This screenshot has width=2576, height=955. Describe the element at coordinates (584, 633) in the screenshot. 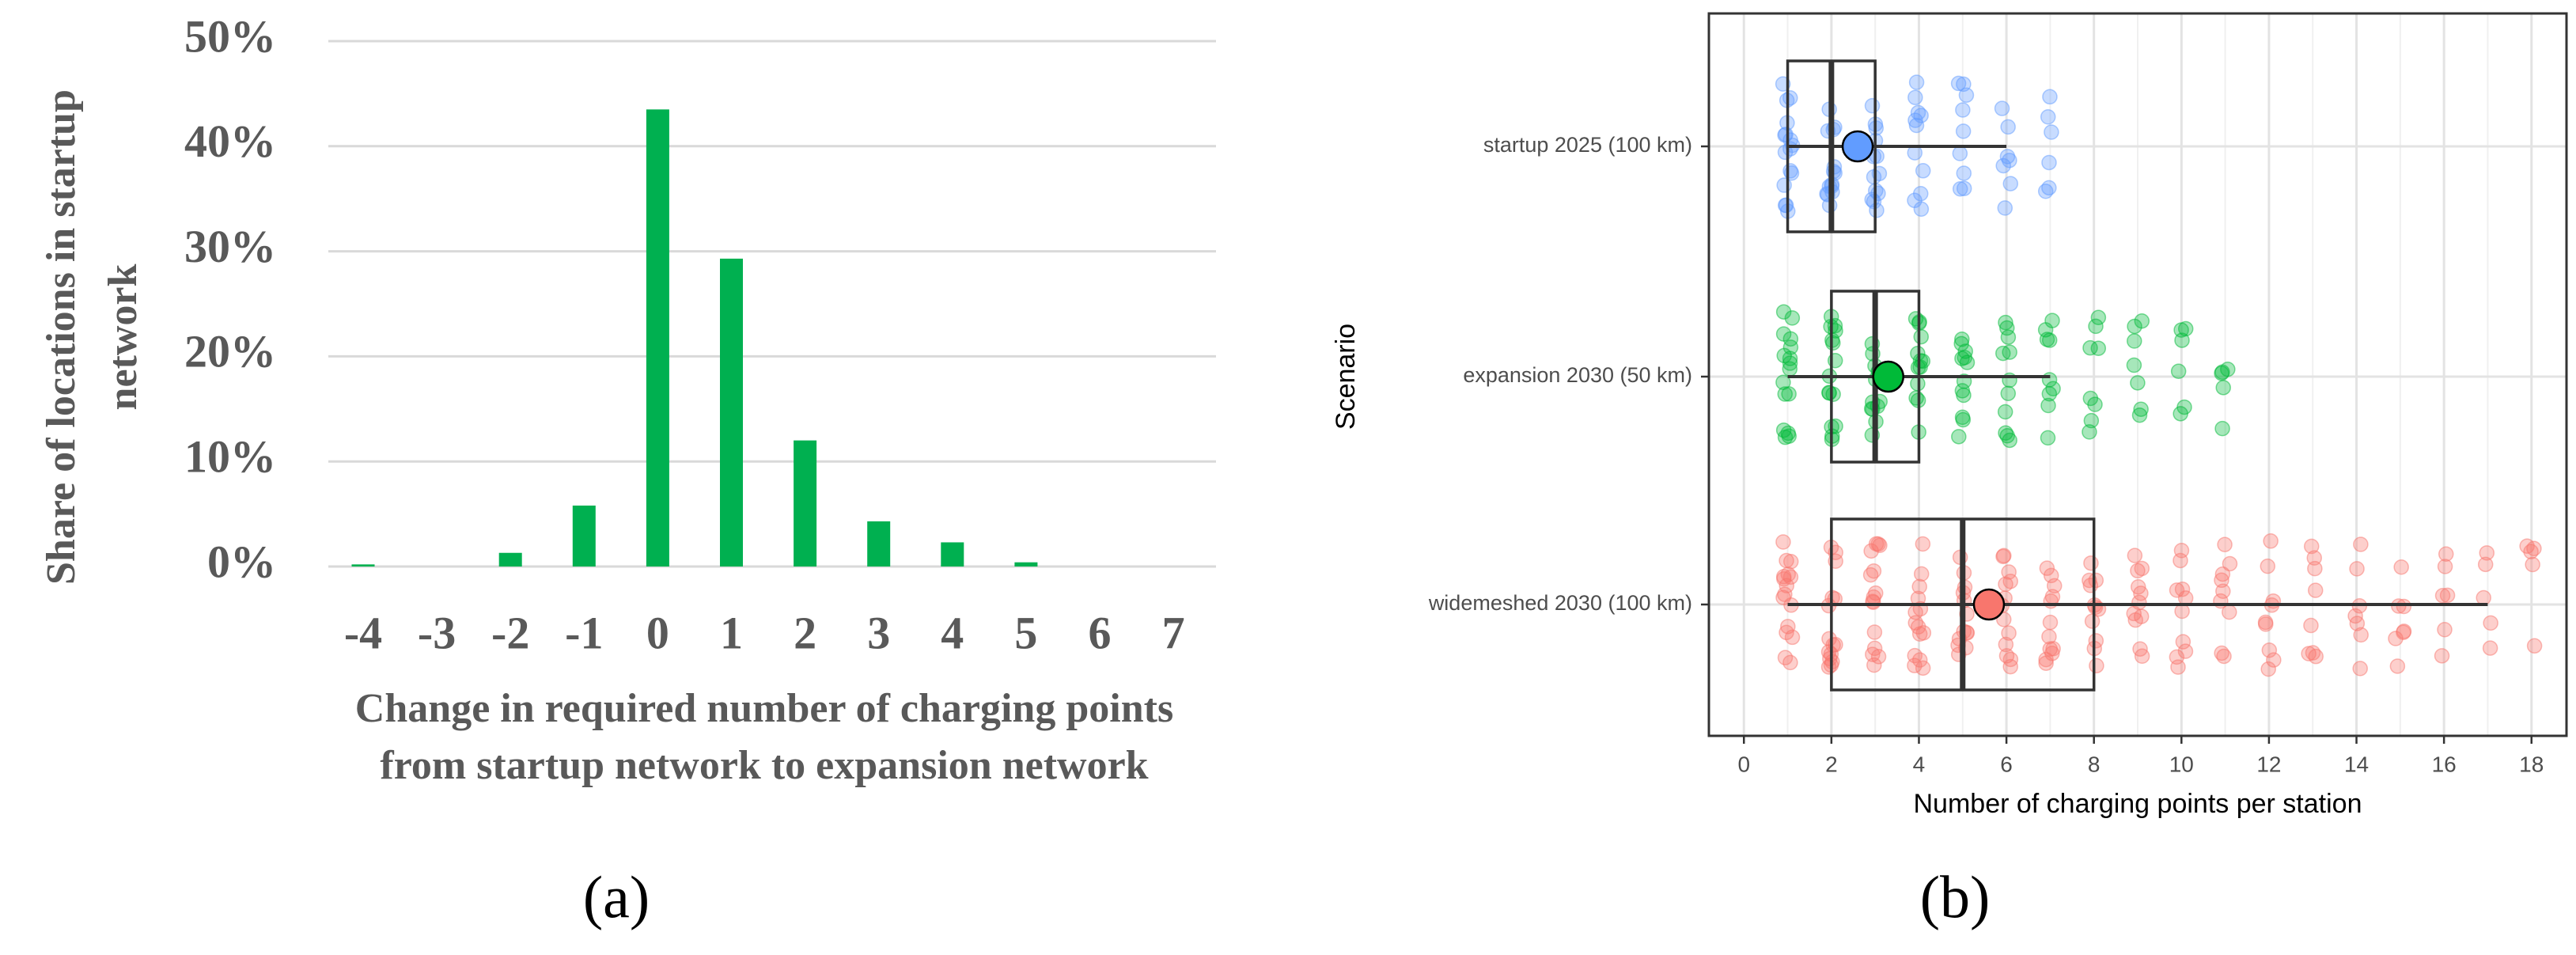

I see `x-tick-label: -1` at that location.